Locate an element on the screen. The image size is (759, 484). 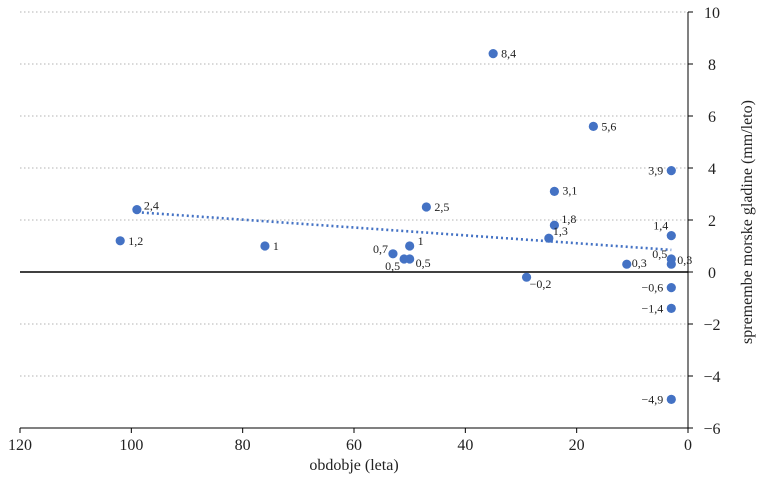
data-label: 1,3 is located at coordinates (560, 231).